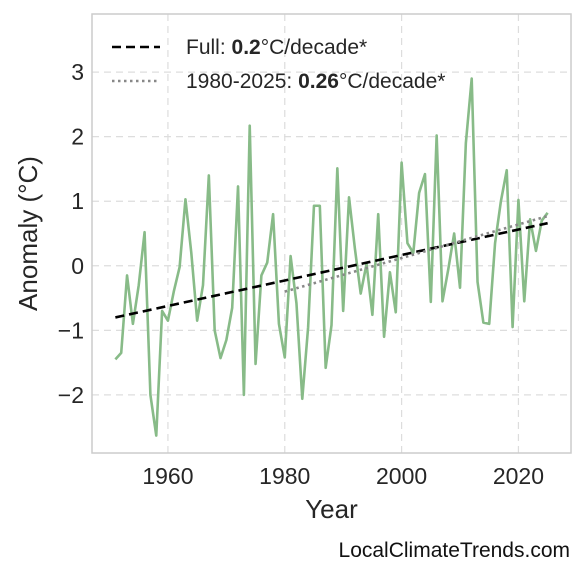 This screenshot has height=580, width=585. What do you see at coordinates (331, 509) in the screenshot?
I see `x-axis-label: Year` at bounding box center [331, 509].